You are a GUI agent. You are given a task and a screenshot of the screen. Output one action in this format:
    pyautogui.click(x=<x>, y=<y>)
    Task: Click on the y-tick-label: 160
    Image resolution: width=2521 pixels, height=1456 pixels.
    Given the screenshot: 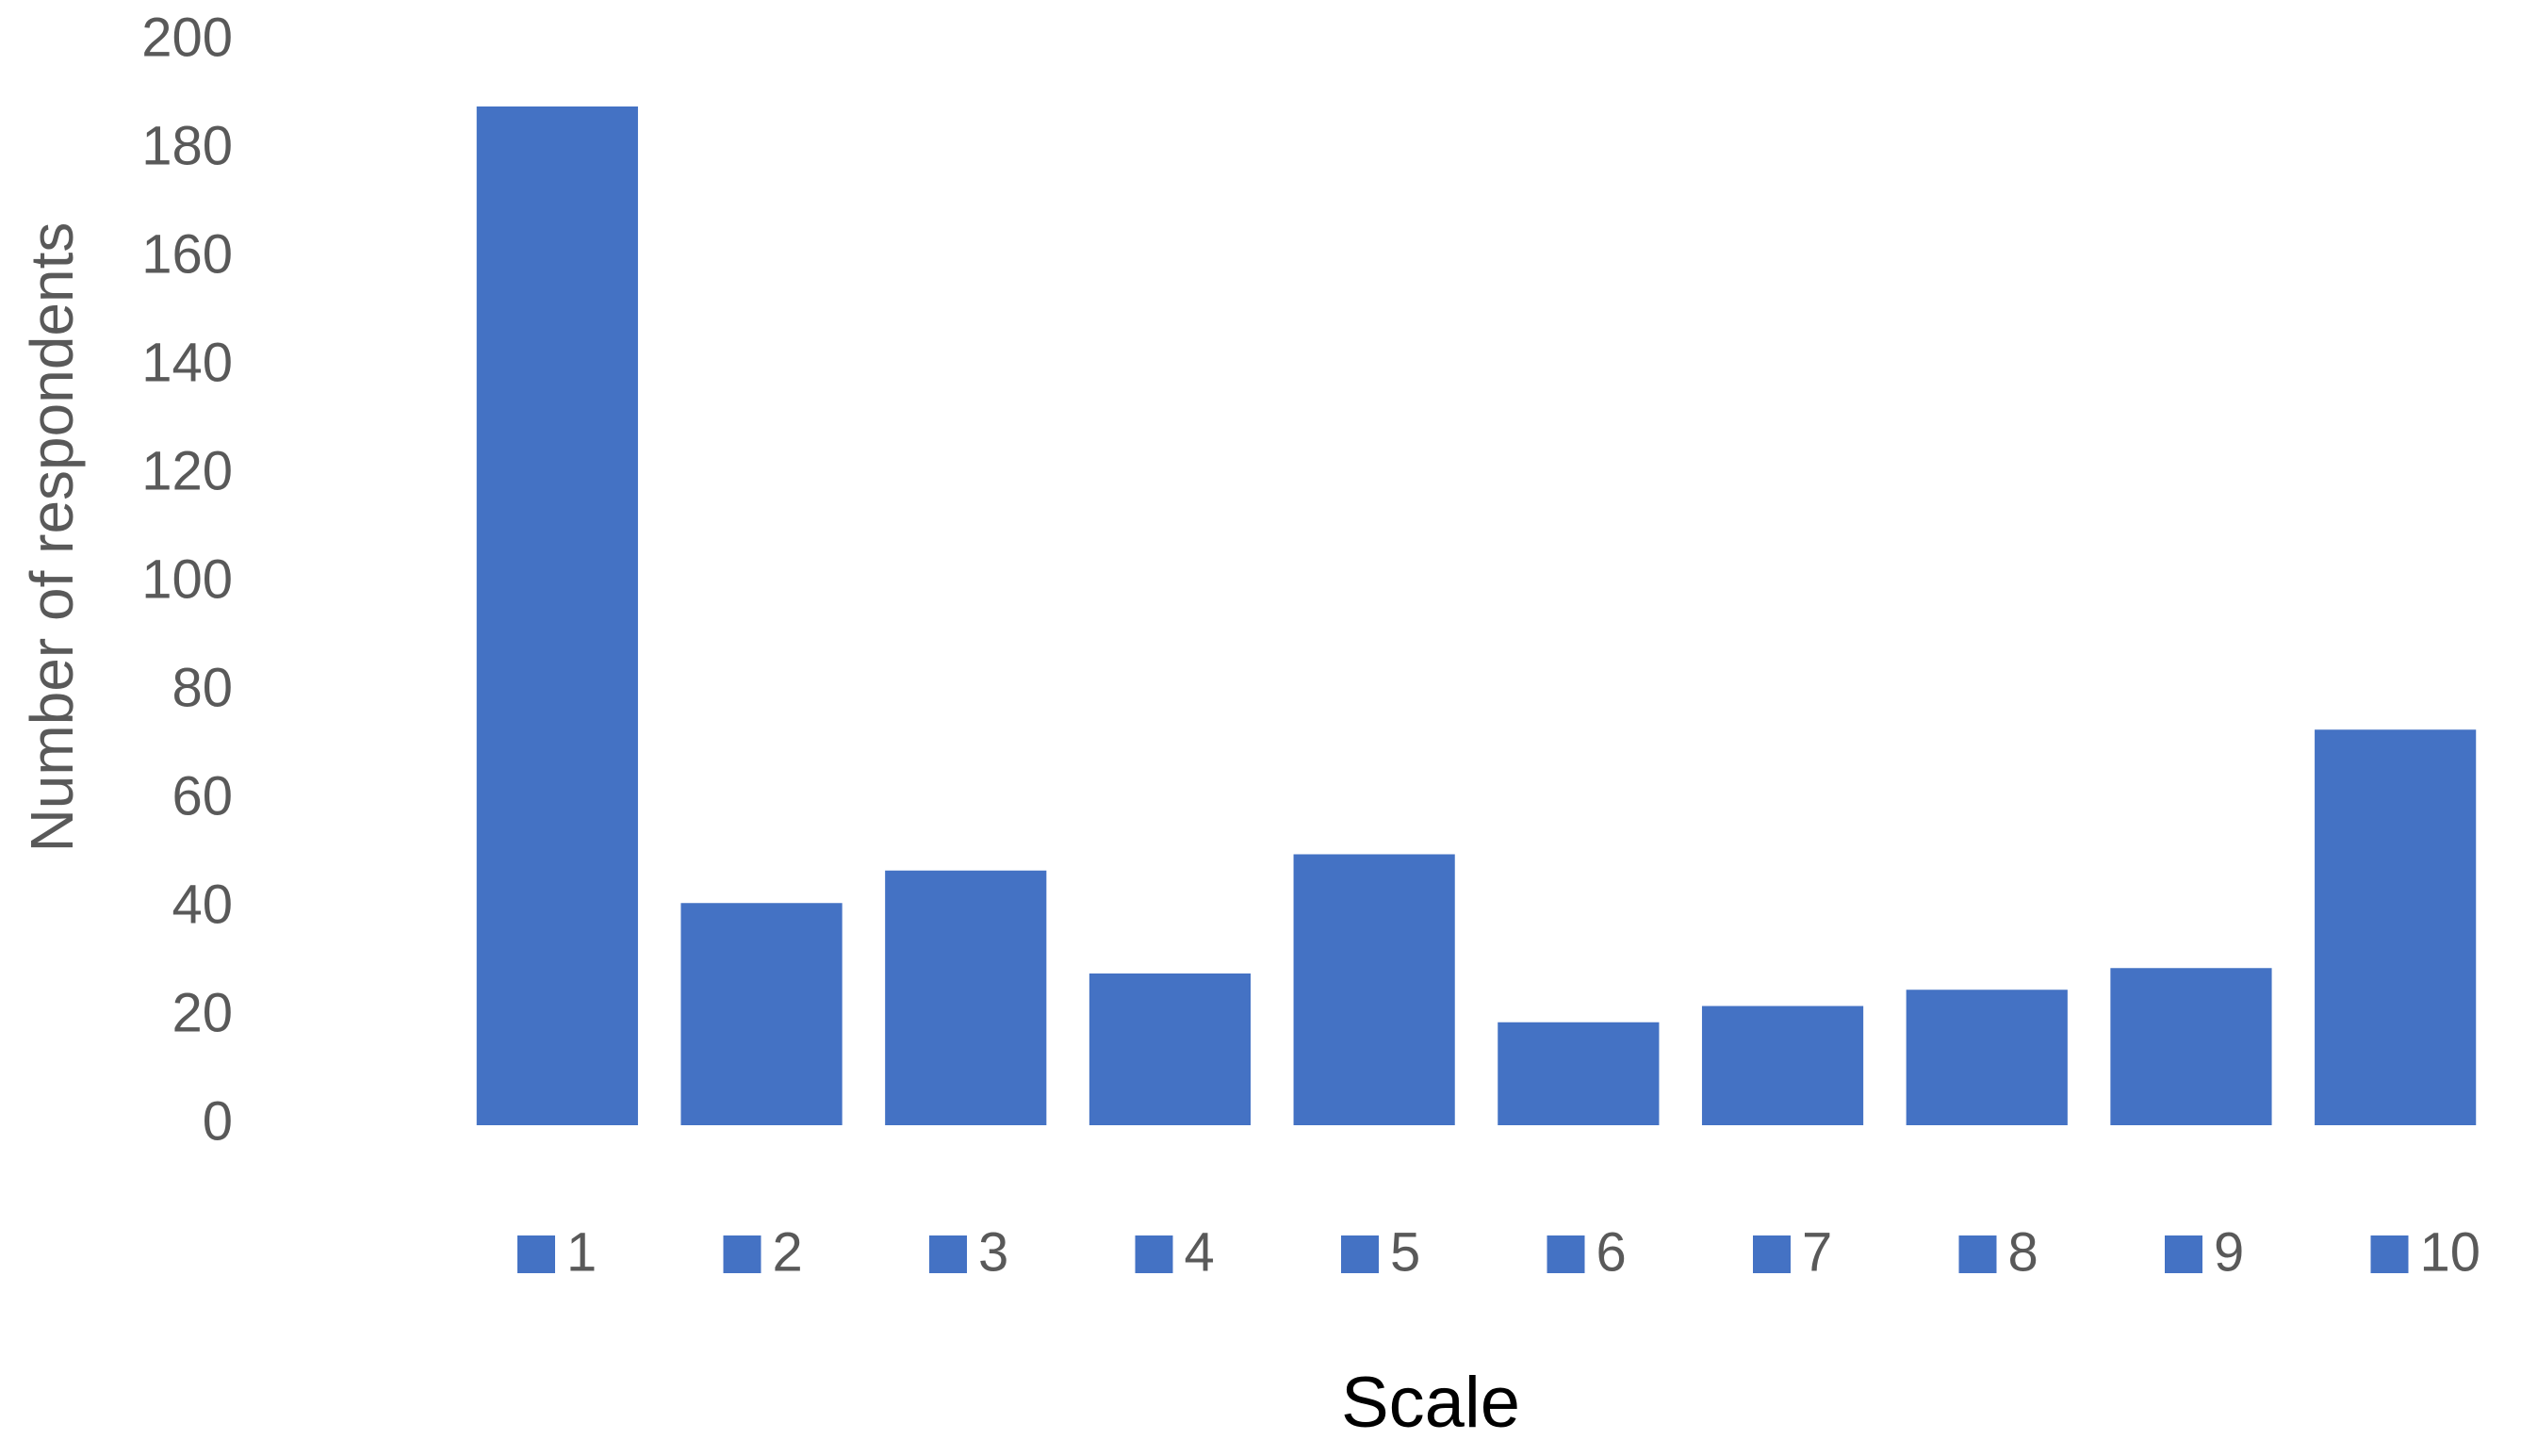 What is the action you would take?
    pyautogui.click(x=187, y=254)
    